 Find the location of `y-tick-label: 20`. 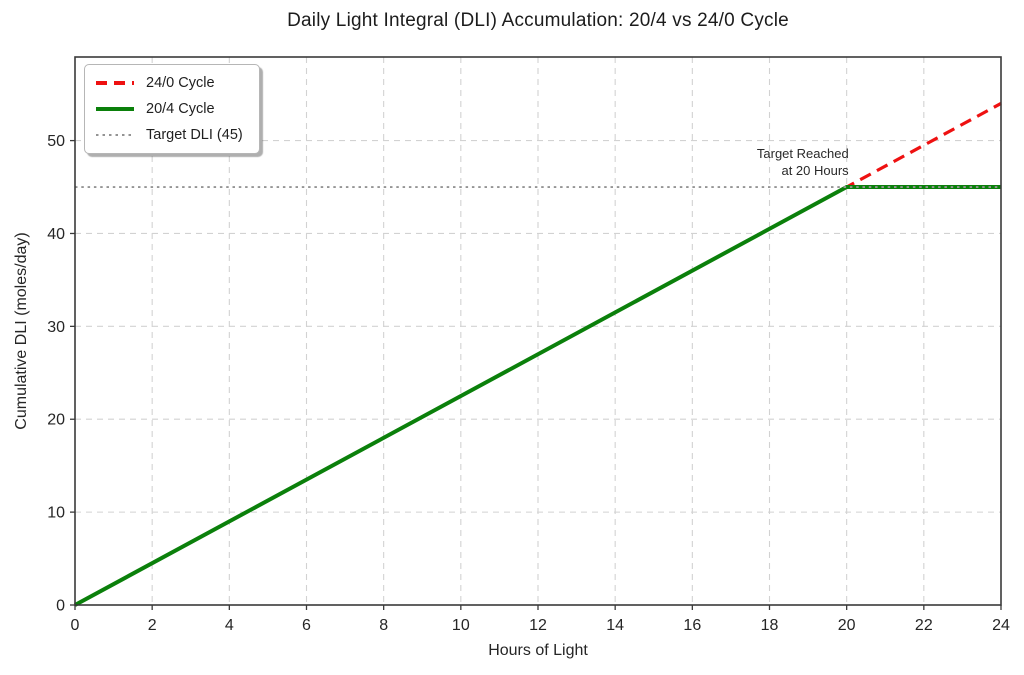

y-tick-label: 20 is located at coordinates (56, 420).